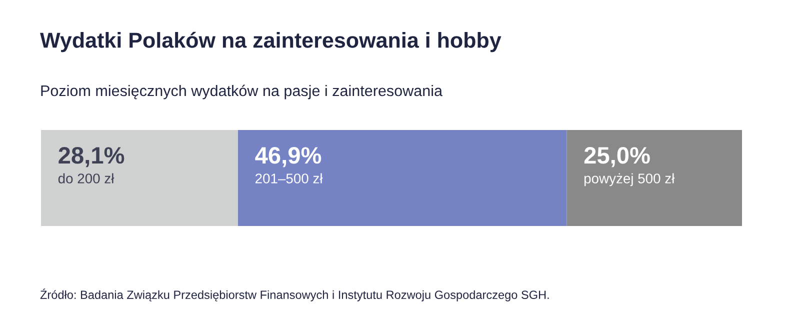 This screenshot has height=330, width=800. What do you see at coordinates (242, 92) in the screenshot?
I see `chart-subtitle: Poziom miesięcznych wydatków na pasje i zainteresowania` at bounding box center [242, 92].